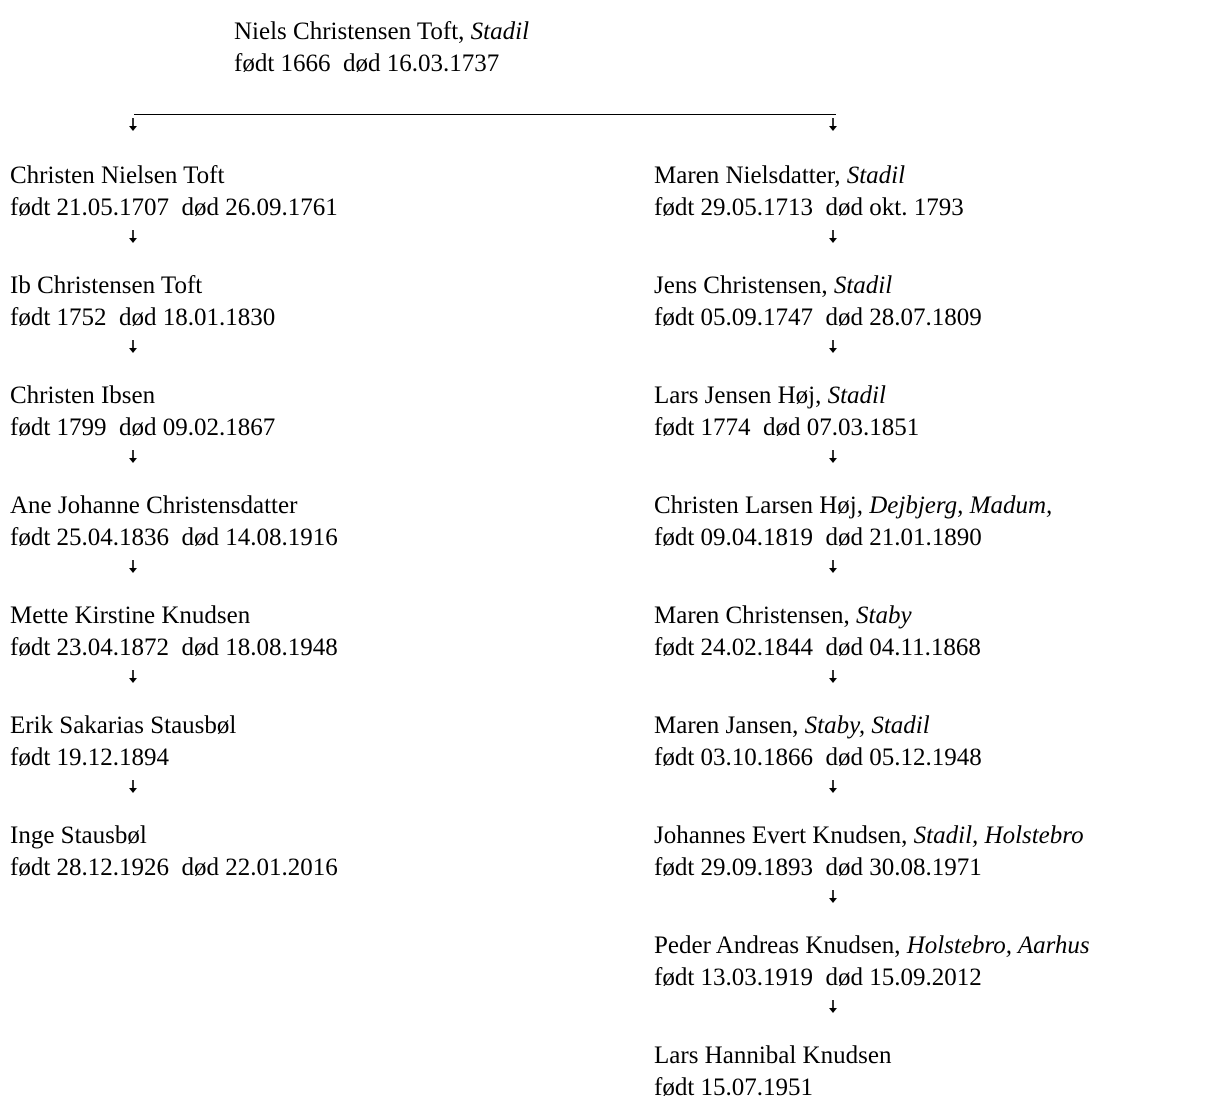 Image resolution: width=1219 pixels, height=1108 pixels. I want to click on person-name-line: Ib Christensen Toft, so click(142, 286).